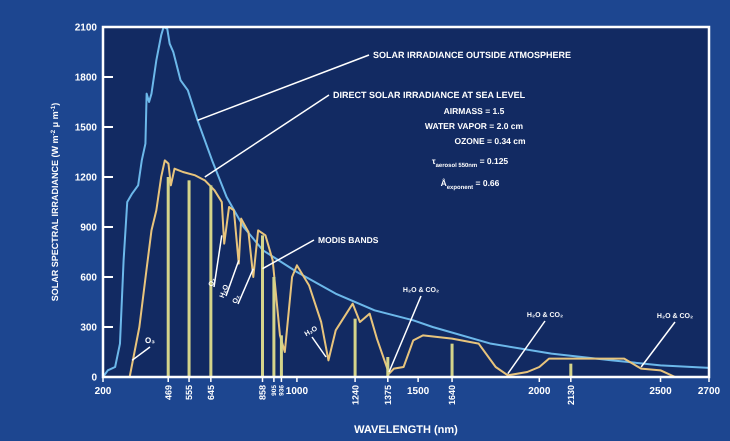 Image resolution: width=730 pixels, height=441 pixels. Describe the element at coordinates (348, 240) in the screenshot. I see `annotation: MODIS BANDS` at that location.